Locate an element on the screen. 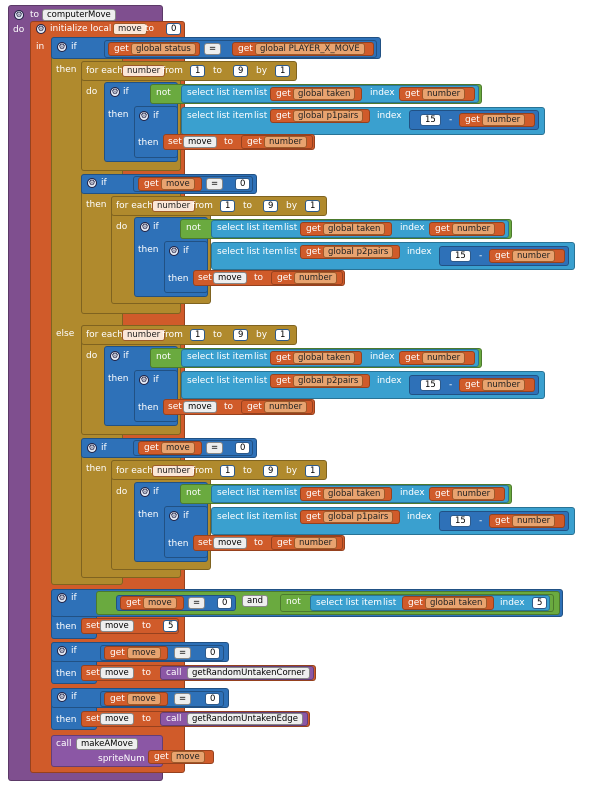 This screenshot has width=589, height=795. if-edge-gear-icon: ⚙ is located at coordinates (62, 697).